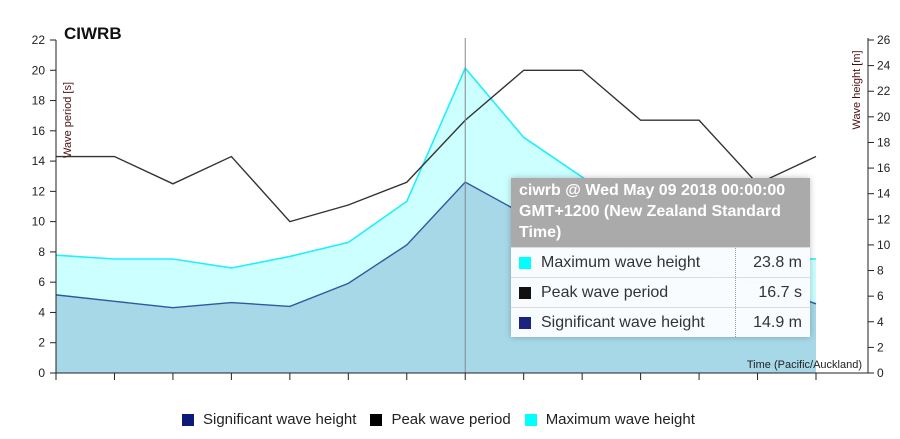 This screenshot has height=439, width=900. What do you see at coordinates (93, 33) in the screenshot?
I see `chart-title: CIWRB` at bounding box center [93, 33].